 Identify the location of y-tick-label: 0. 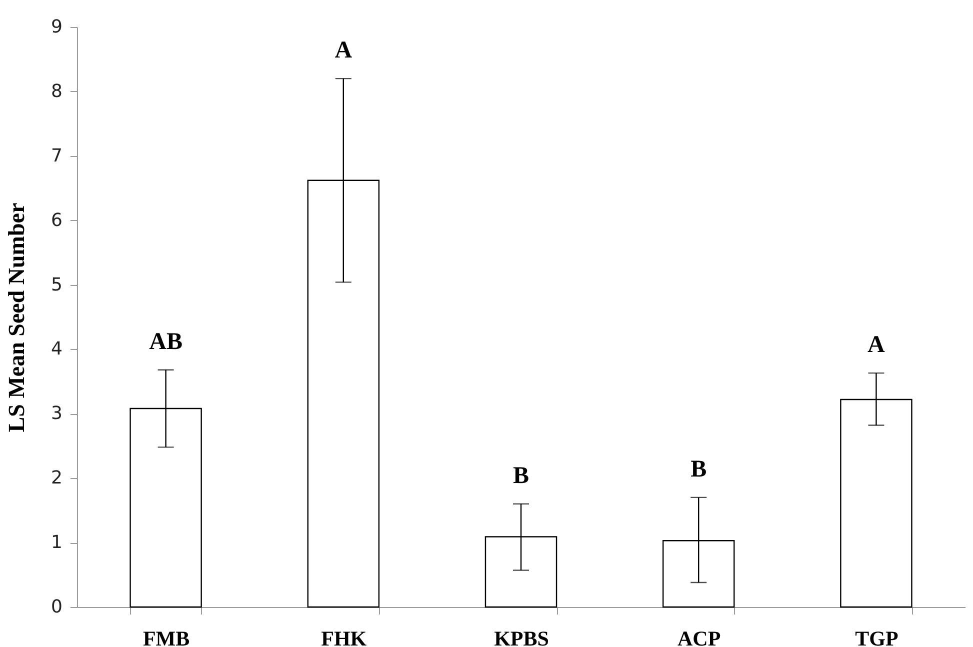
(56, 607).